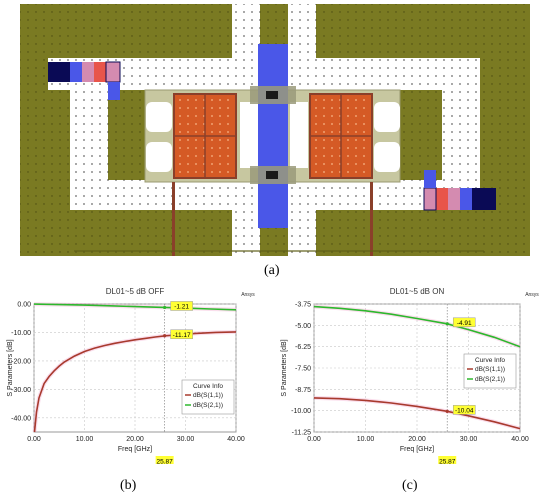 Image resolution: width=550 pixels, height=497 pixels. Describe the element at coordinates (387, 117) in the screenshot. I see `pad-right-top` at that location.